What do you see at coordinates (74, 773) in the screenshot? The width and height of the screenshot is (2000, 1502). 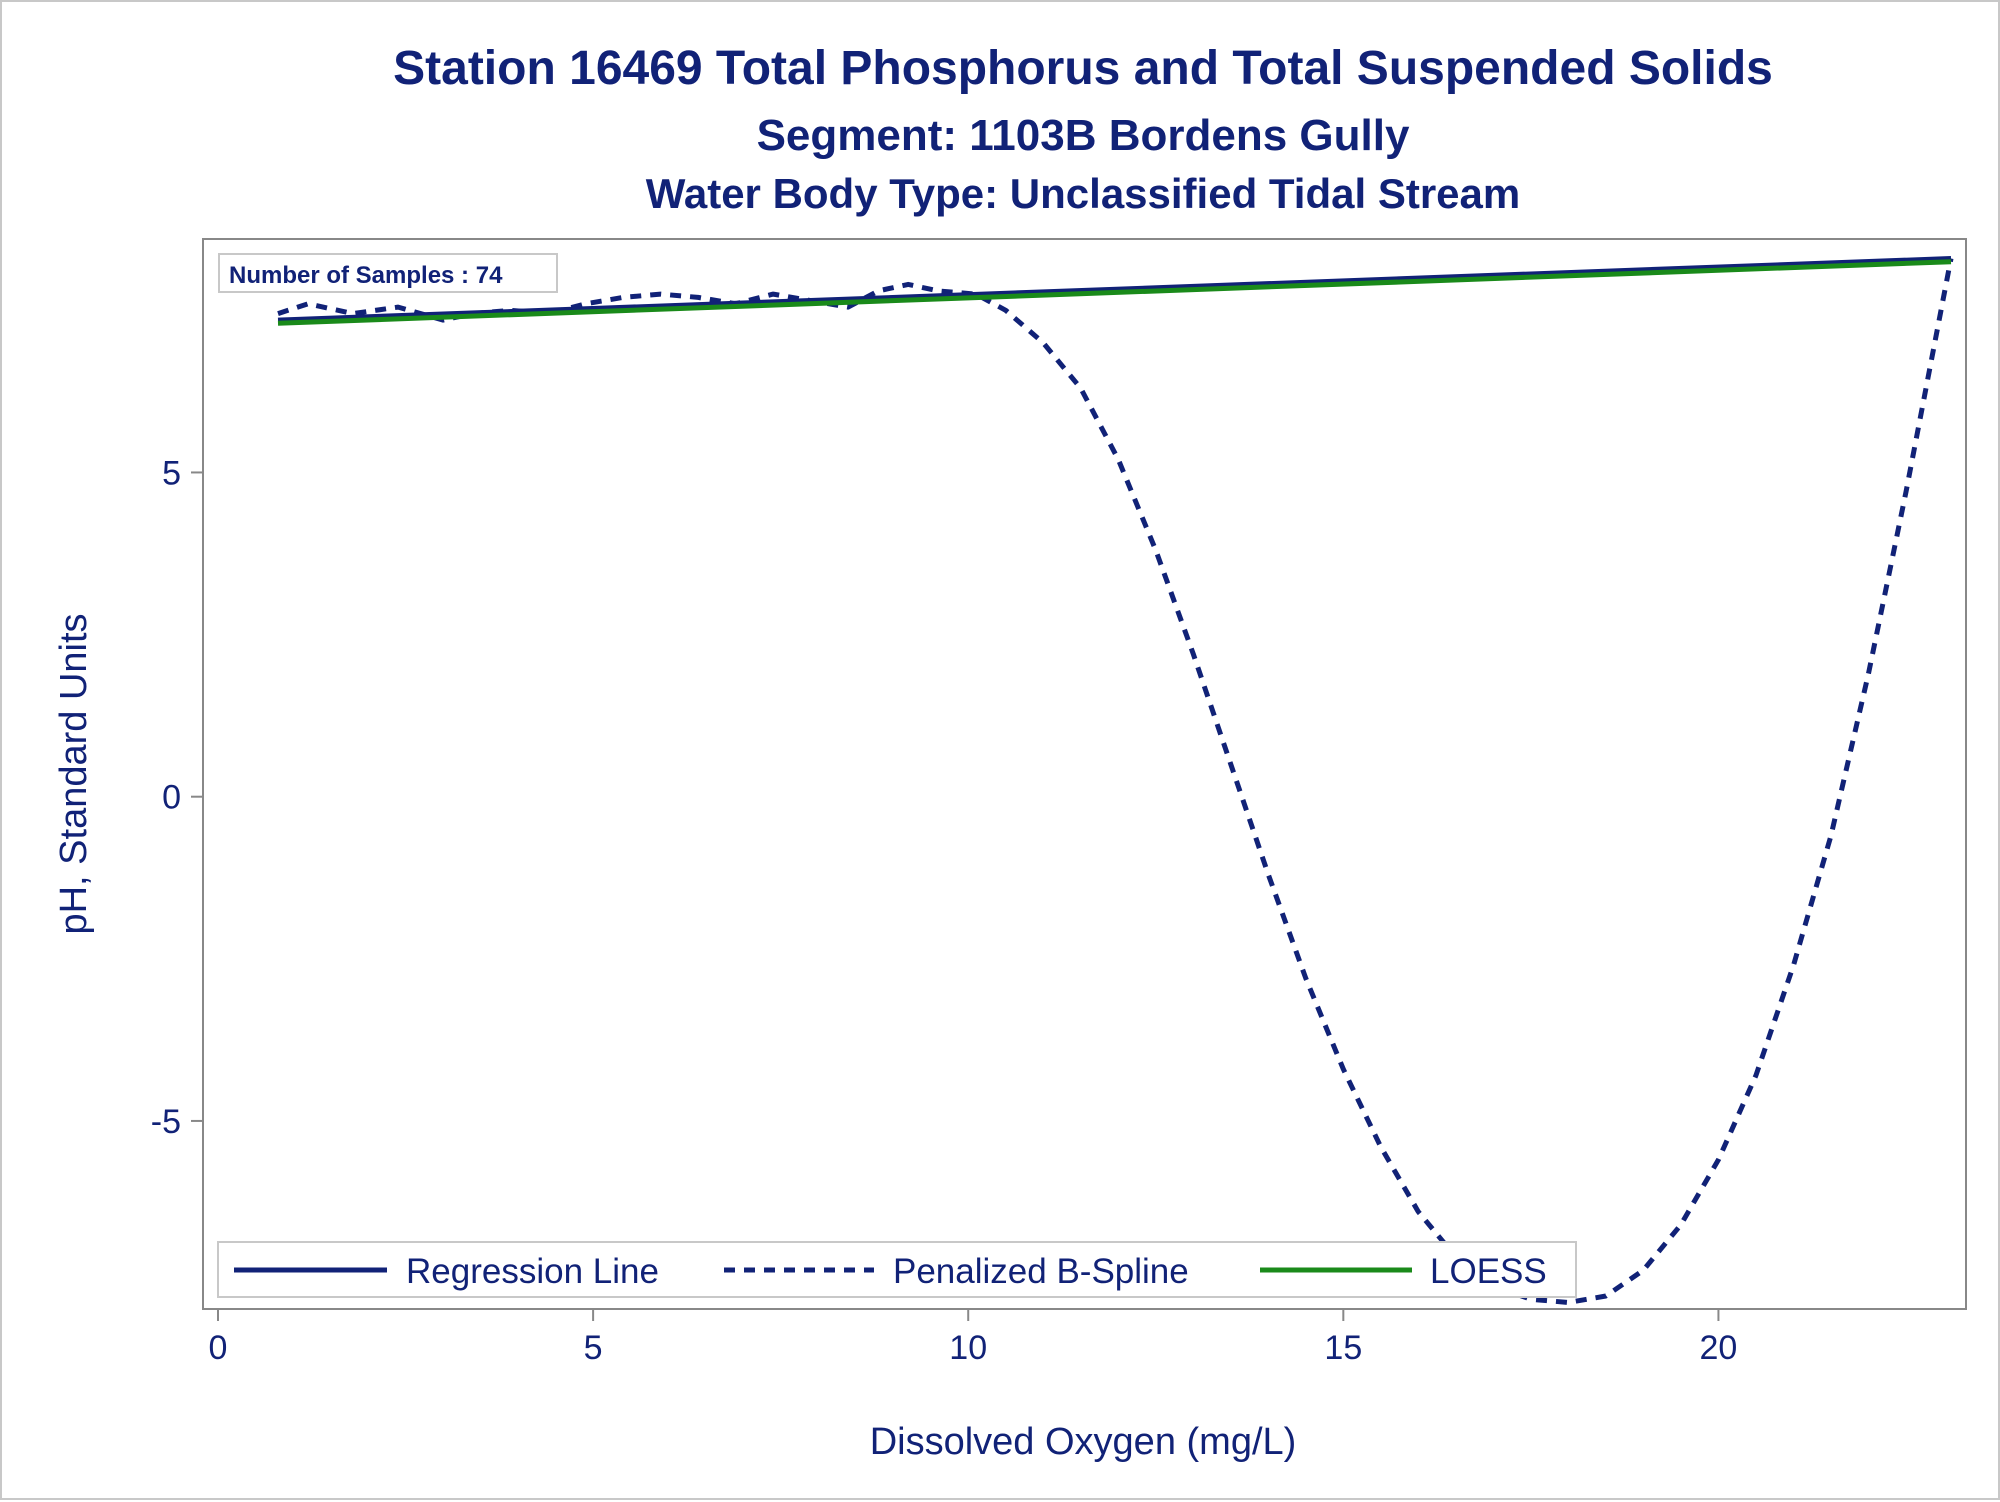 I see `y-axis-label: pH, Standard Units` at bounding box center [74, 773].